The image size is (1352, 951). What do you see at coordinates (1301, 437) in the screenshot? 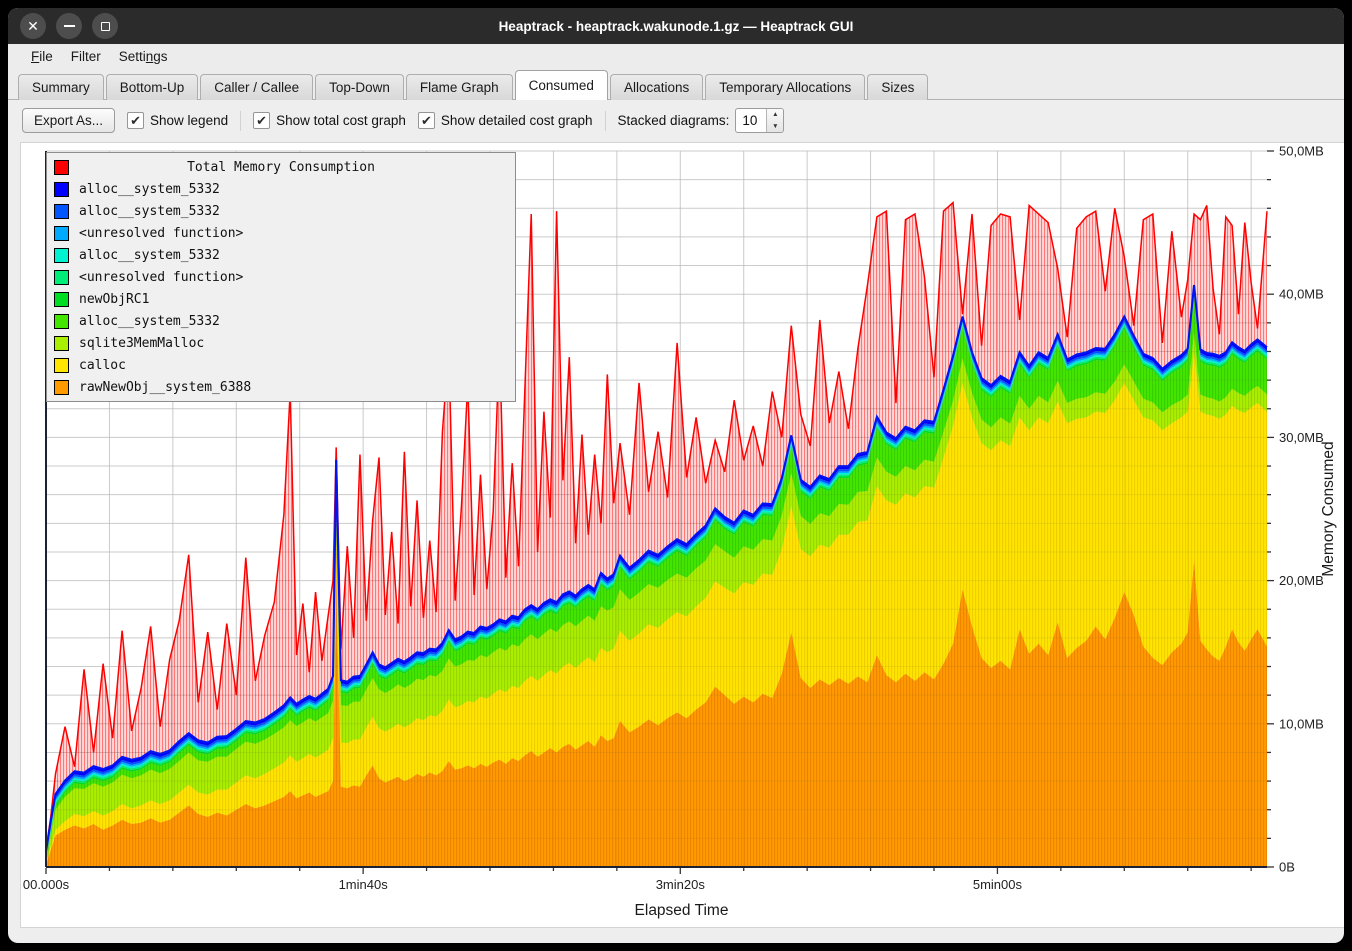
I see `y-tick-label: 30,0MB` at bounding box center [1301, 437].